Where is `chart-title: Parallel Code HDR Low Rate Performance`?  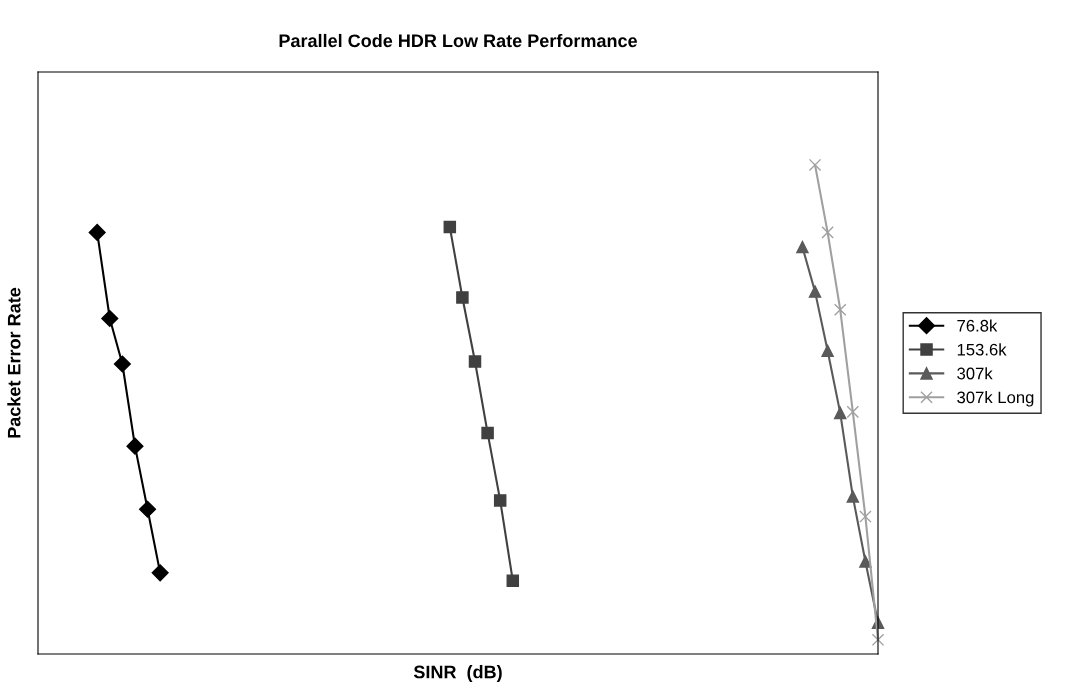
chart-title: Parallel Code HDR Low Rate Performance is located at coordinates (458, 40).